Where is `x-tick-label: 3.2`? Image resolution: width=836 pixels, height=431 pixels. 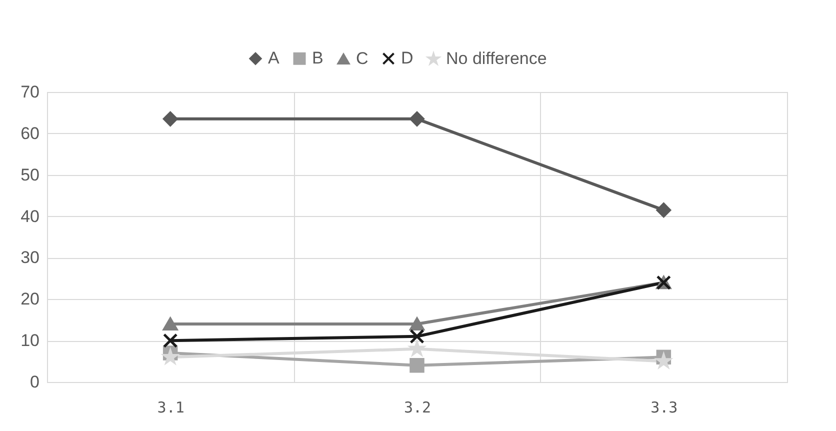
x-tick-label: 3.2 is located at coordinates (418, 407).